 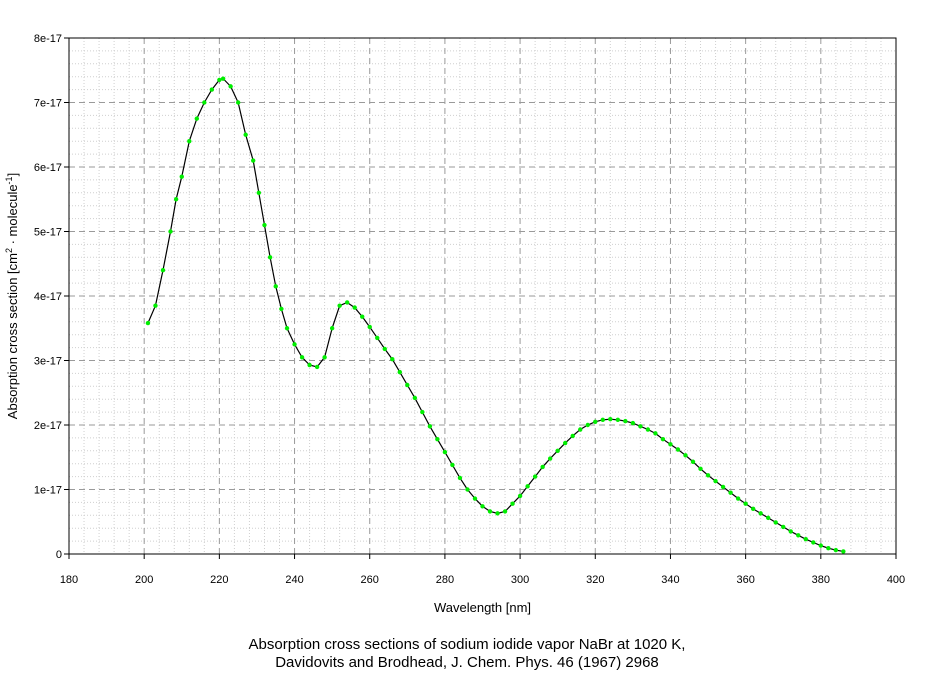 I want to click on x-axis-title: Wavelength [nm], so click(x=482, y=607).